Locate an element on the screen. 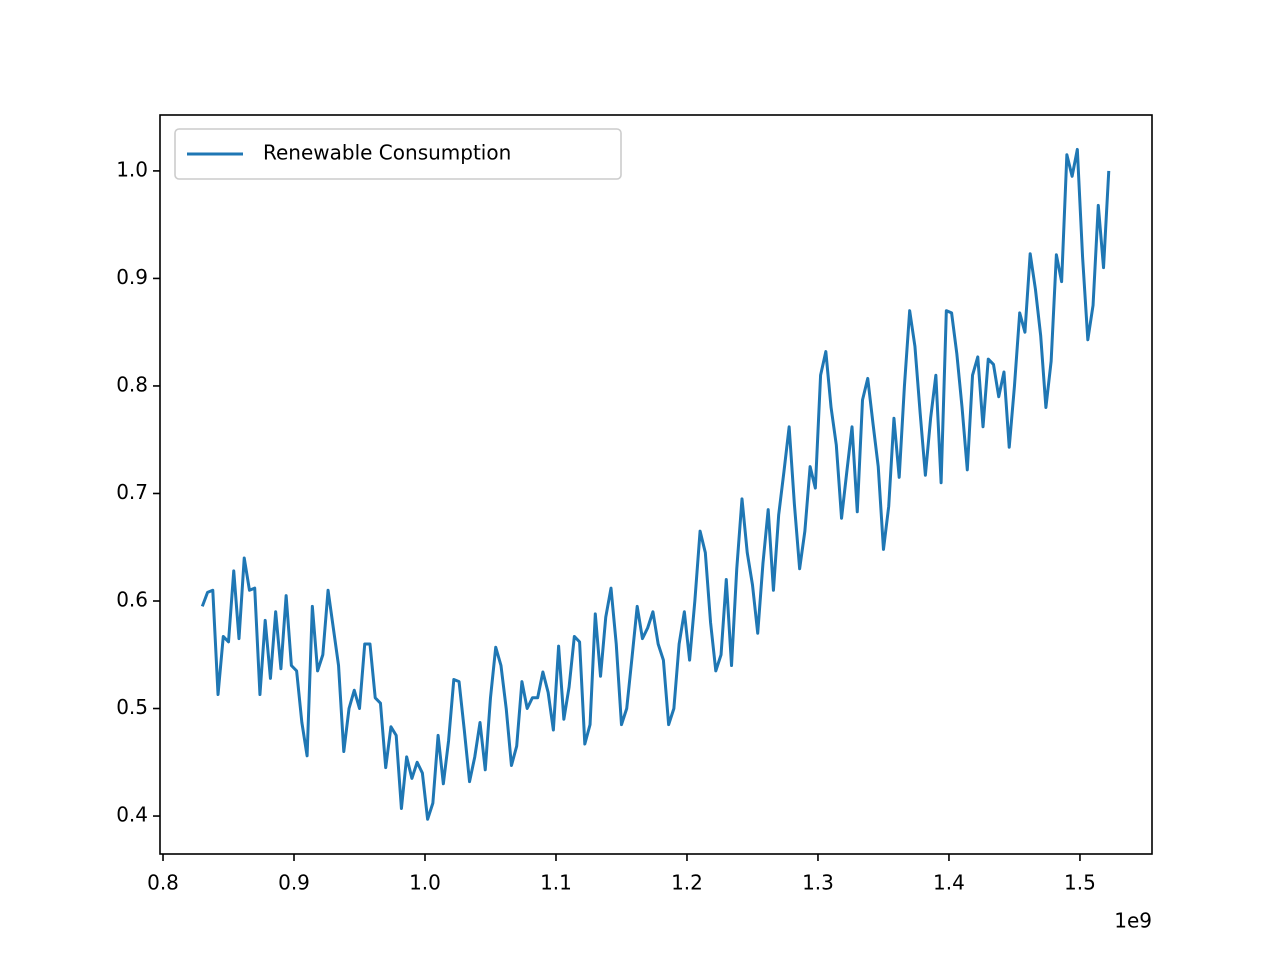  y-tick-label: 0.4 is located at coordinates (132, 815).